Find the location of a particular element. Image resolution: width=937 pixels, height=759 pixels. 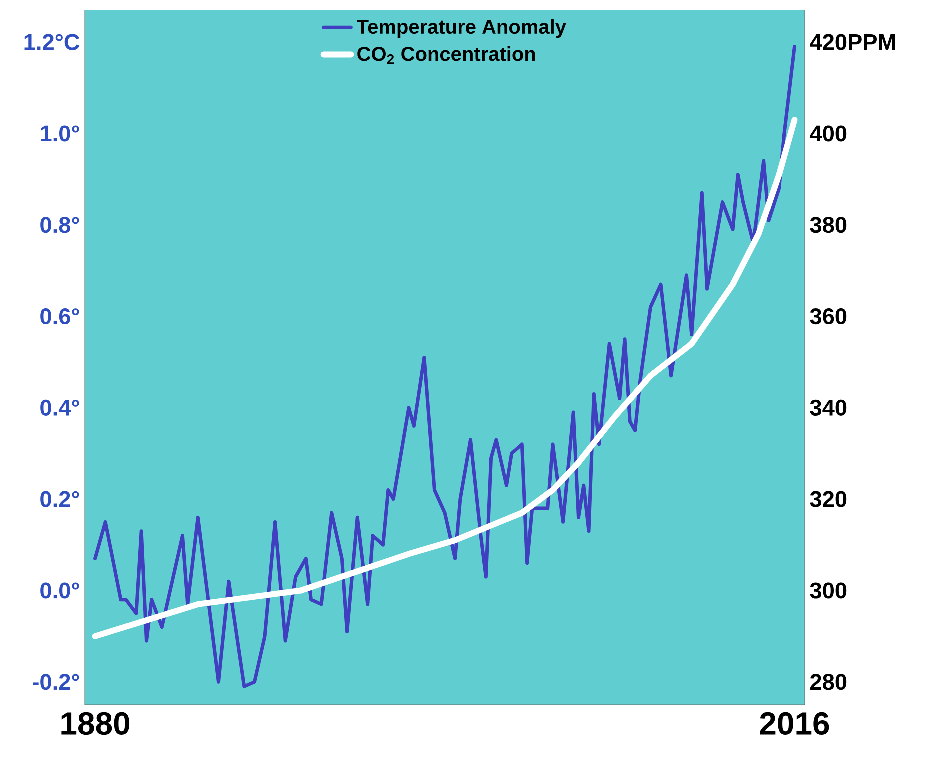

y-tick-label: 1.0° is located at coordinates (60, 134).